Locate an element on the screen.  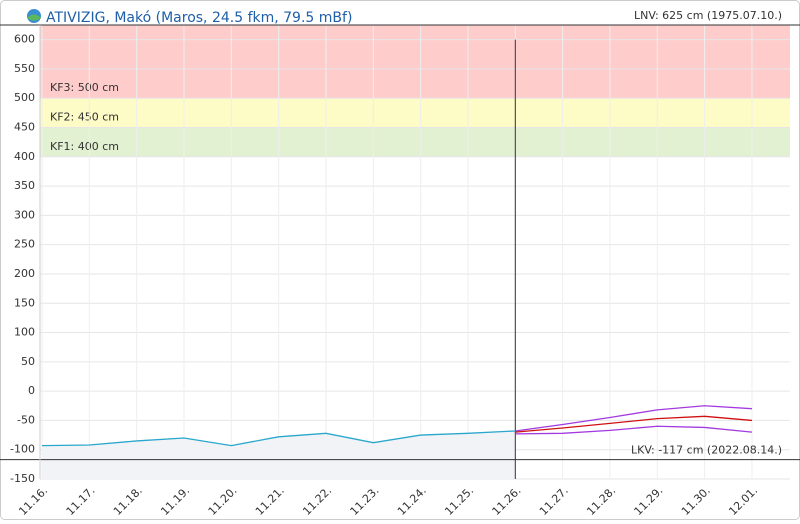
y-tick-label: -50 is located at coordinates (26, 419).